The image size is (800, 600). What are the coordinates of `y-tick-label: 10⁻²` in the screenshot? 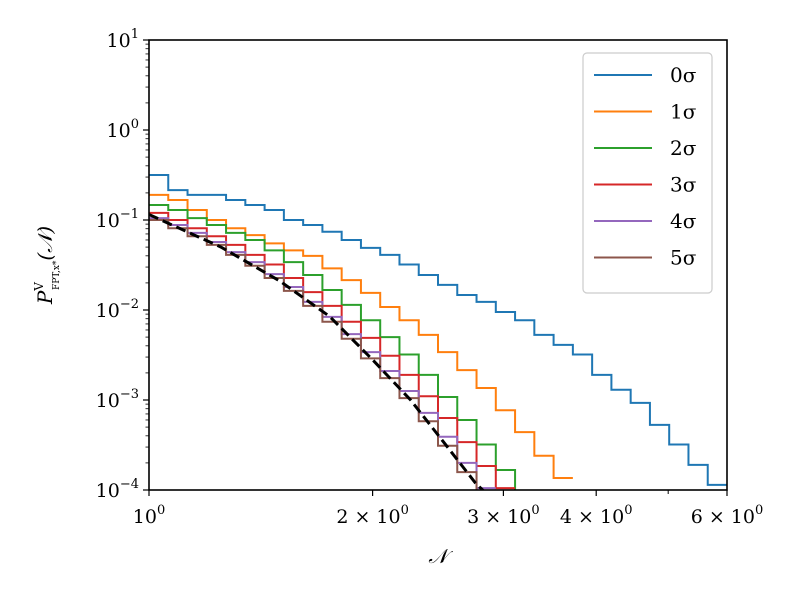 It's located at (117, 309).